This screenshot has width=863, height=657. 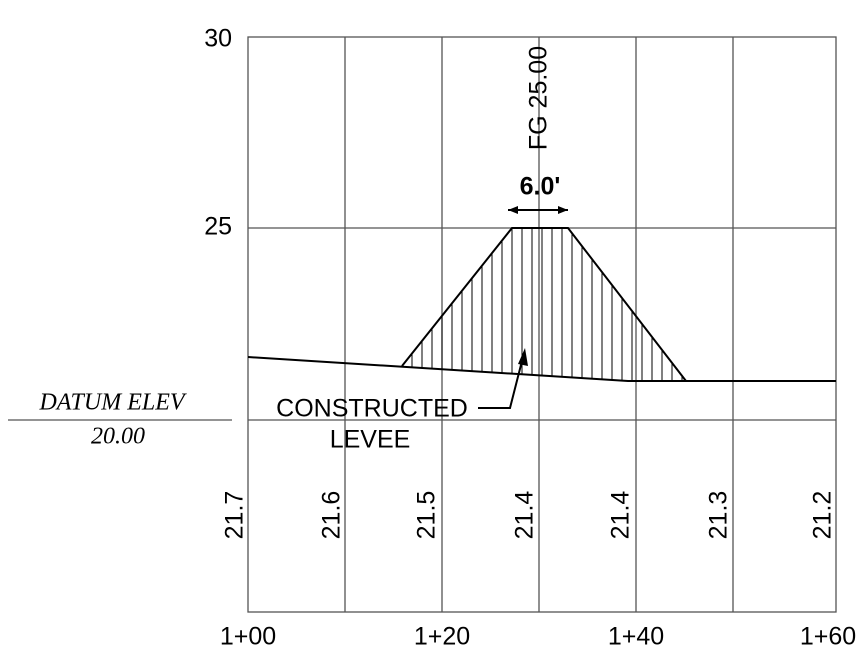 I want to click on levee-outline, so click(x=544, y=304).